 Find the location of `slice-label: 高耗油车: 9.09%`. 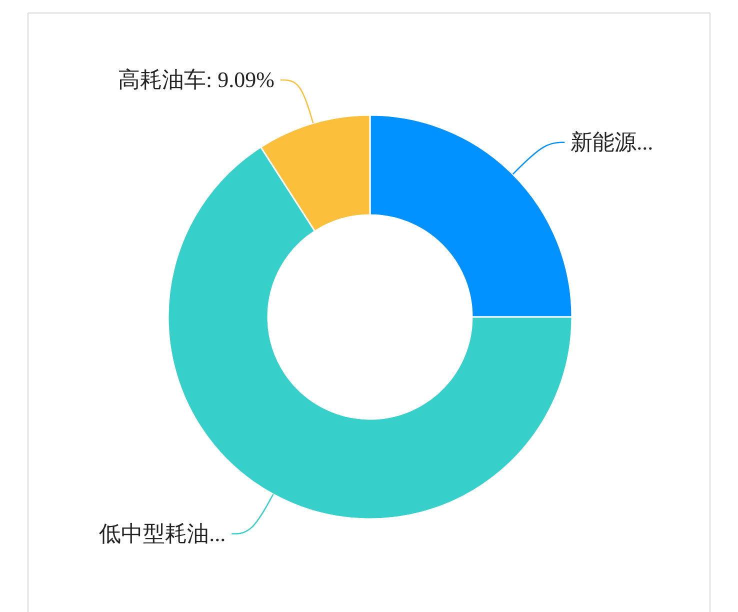

slice-label: 高耗油车: 9.09% is located at coordinates (196, 79).